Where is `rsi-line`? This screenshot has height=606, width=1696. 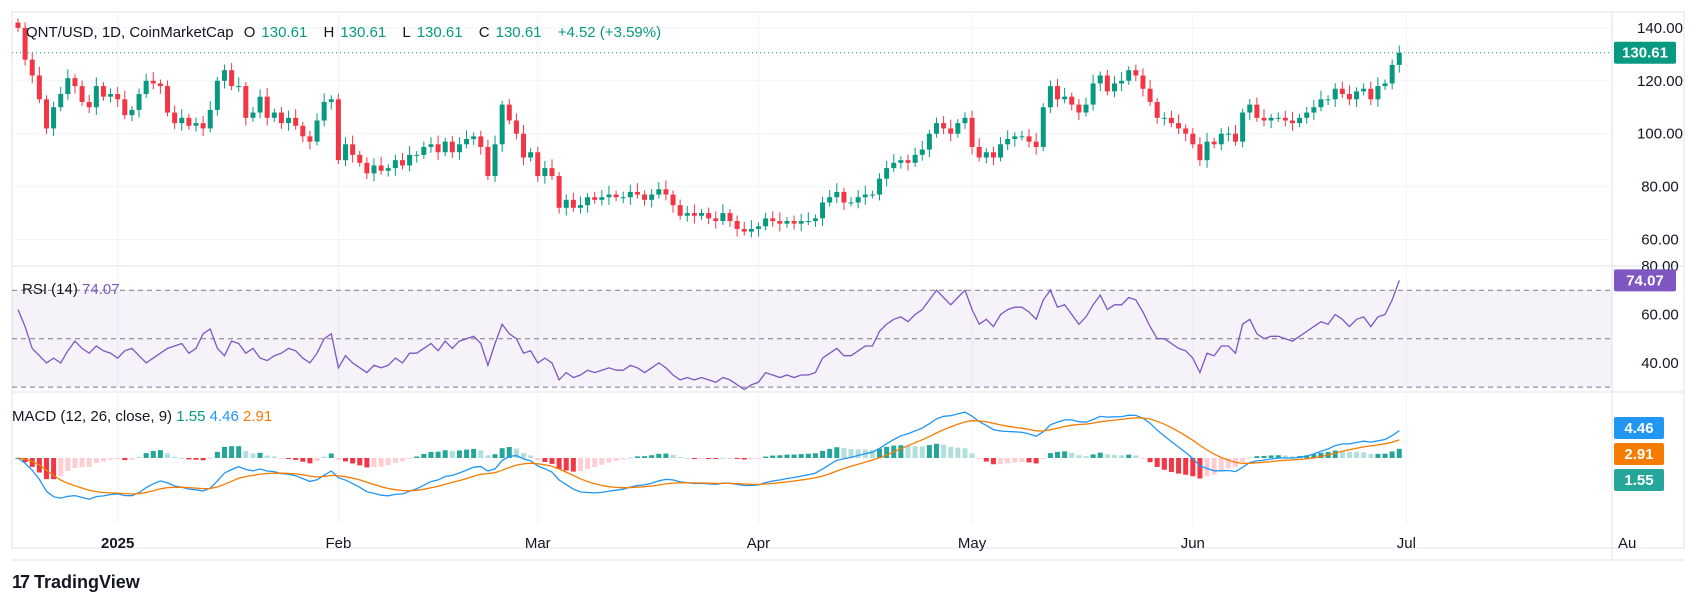 rsi-line is located at coordinates (708, 335).